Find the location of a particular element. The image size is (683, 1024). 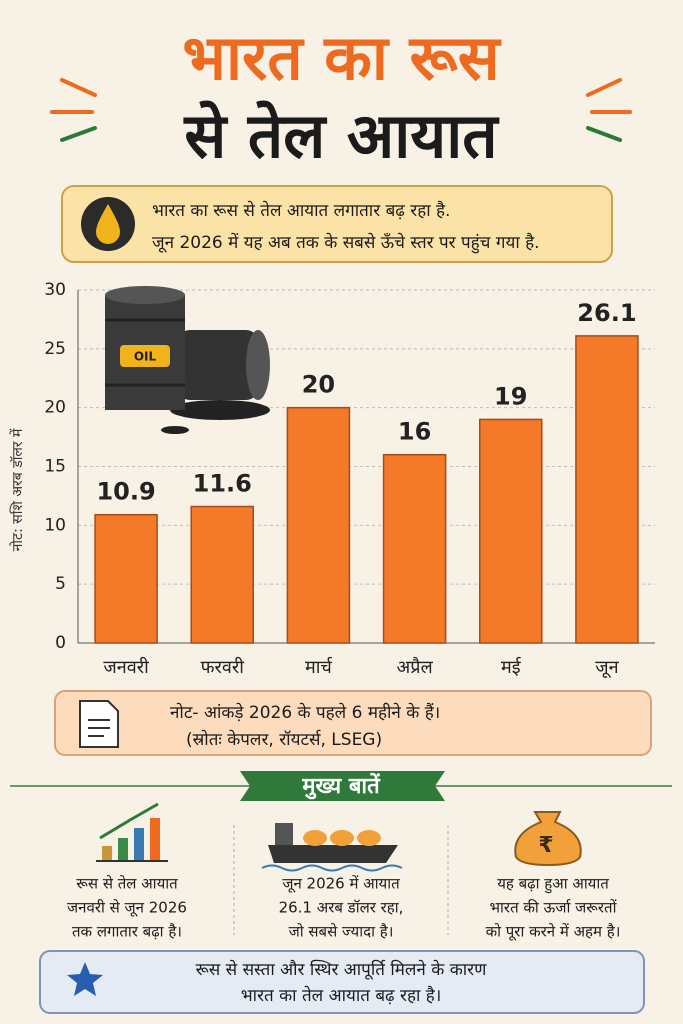

y-tick-label: 0 is located at coordinates (60, 643).